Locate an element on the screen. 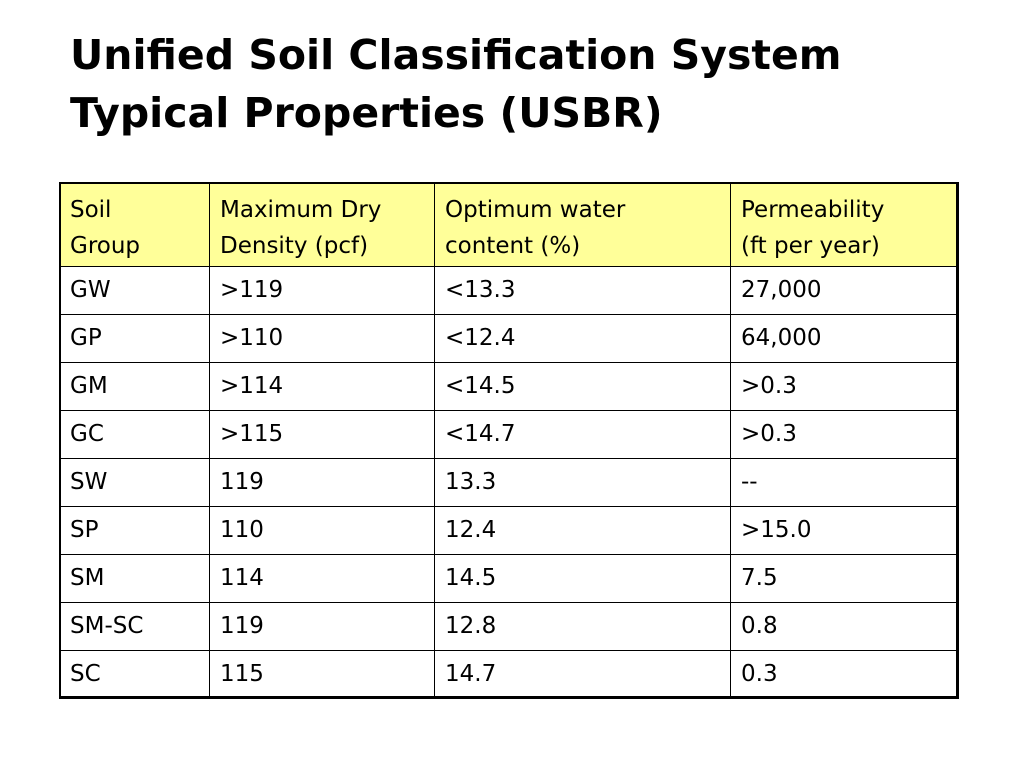 Image resolution: width=1024 pixels, height=768 pixels. table-row: SP 110 12.4 >15.0 is located at coordinates (509, 530).